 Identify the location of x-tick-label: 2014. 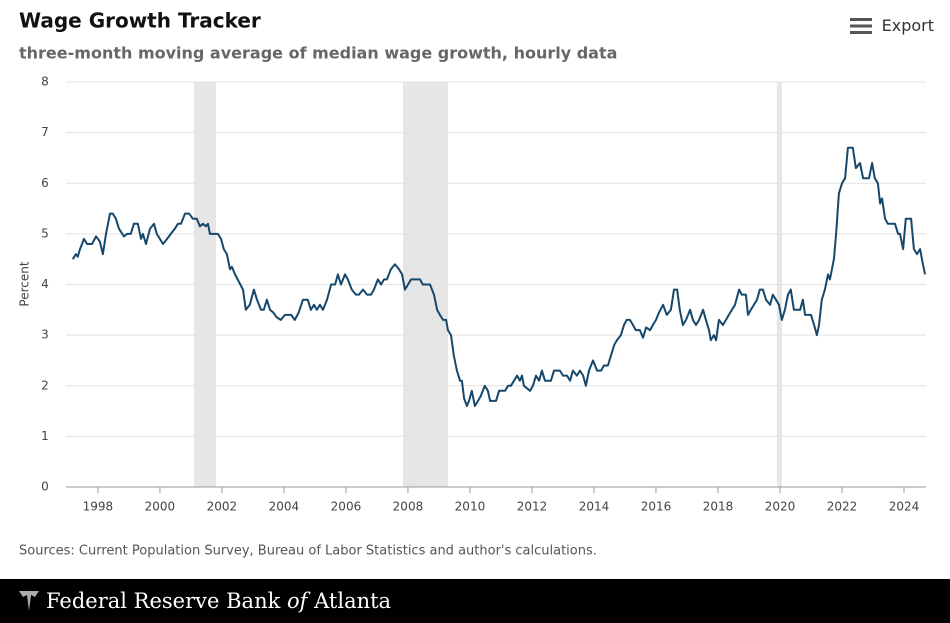
(594, 507).